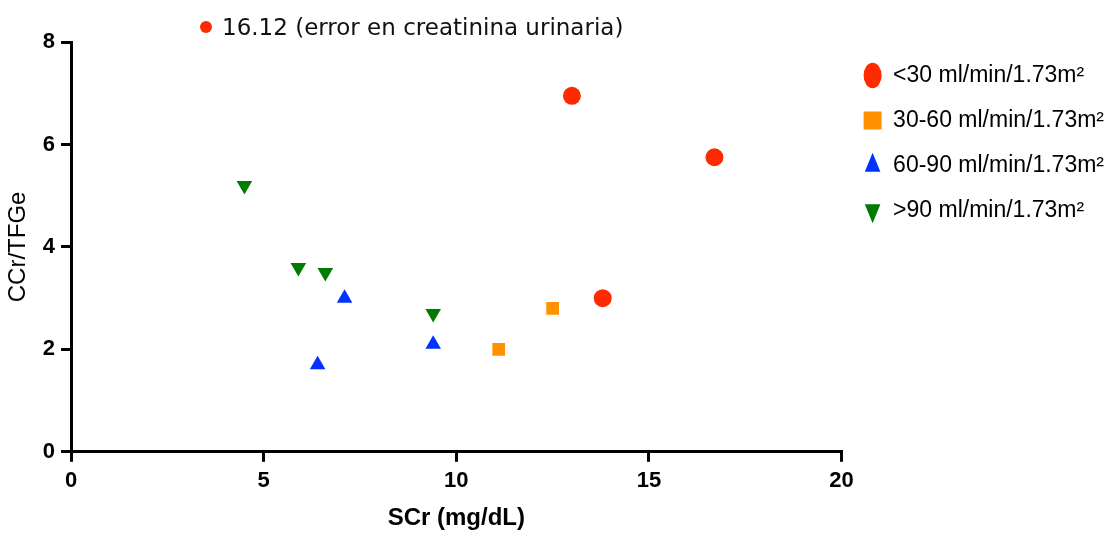 This screenshot has width=1119, height=537. I want to click on y-axis-title: CCr/TFGe, so click(17, 247).